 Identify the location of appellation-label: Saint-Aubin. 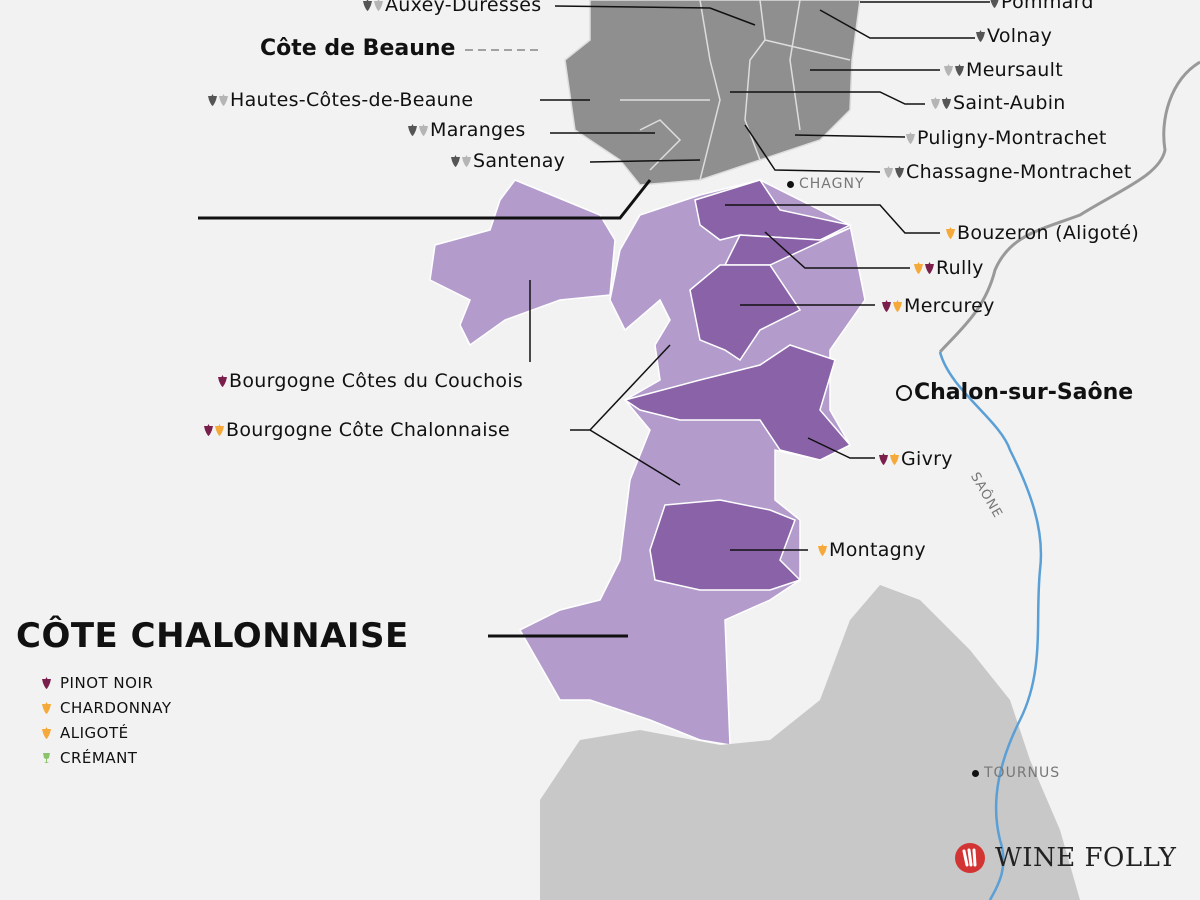
(998, 103).